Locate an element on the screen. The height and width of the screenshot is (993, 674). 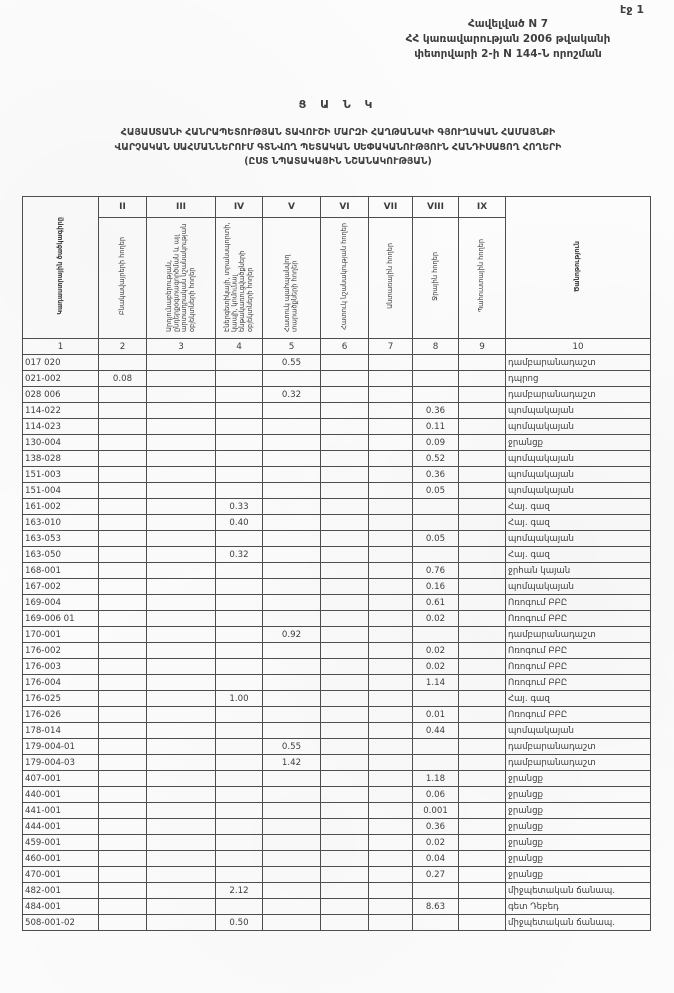
note-cell: Հայ. գազ is located at coordinates (578, 554).